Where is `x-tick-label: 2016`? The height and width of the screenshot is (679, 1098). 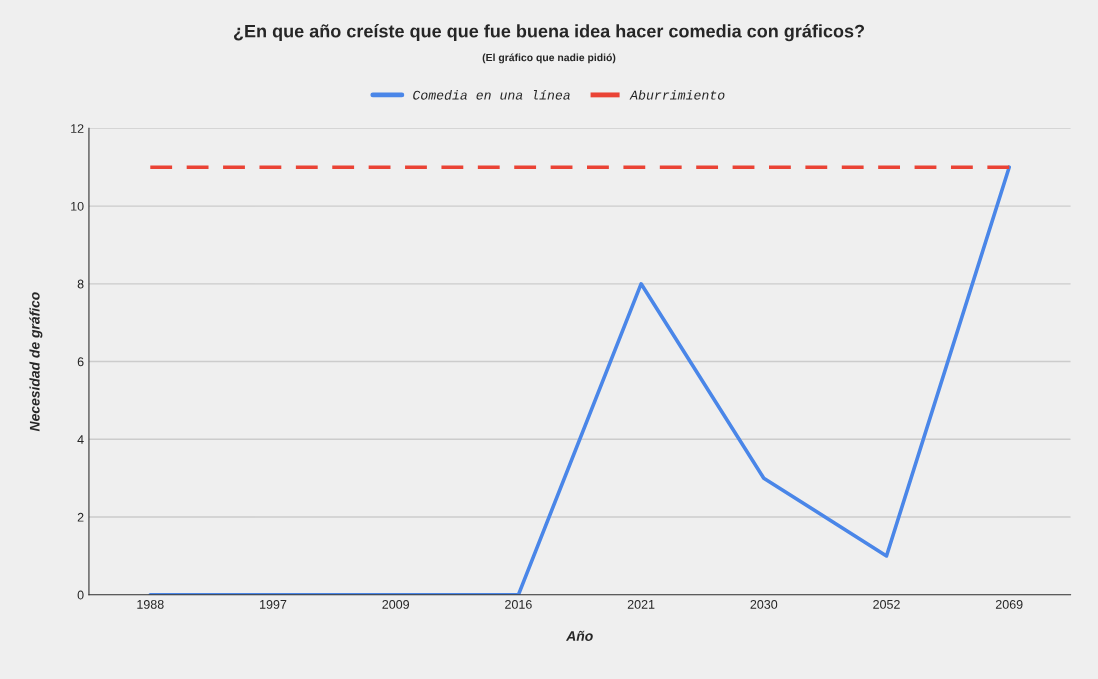
x-tick-label: 2016 is located at coordinates (518, 604).